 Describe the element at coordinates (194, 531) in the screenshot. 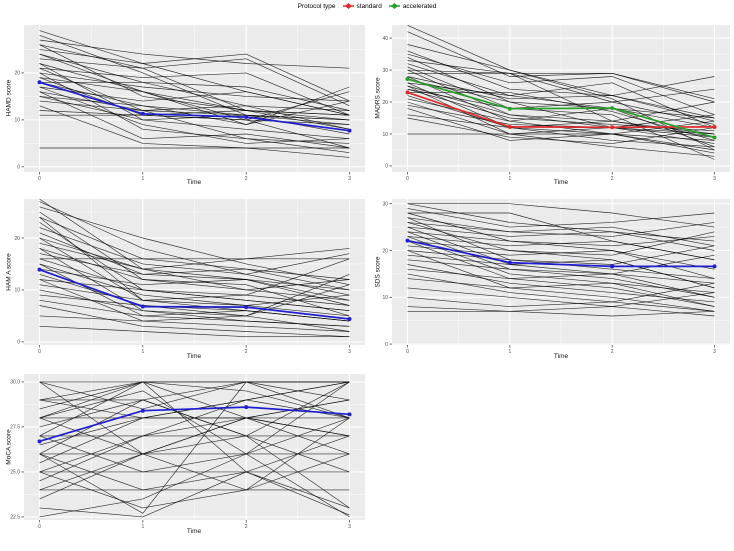

I see `moca-time-axis-title: Time` at that location.